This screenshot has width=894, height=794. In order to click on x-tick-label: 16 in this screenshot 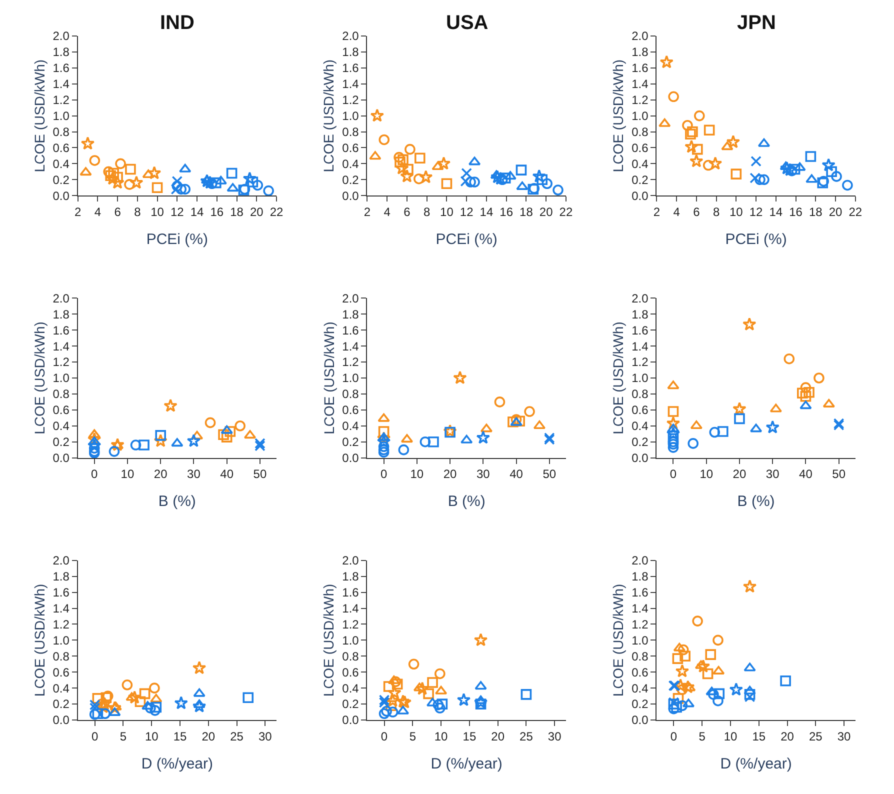, I will do `click(796, 212)`.